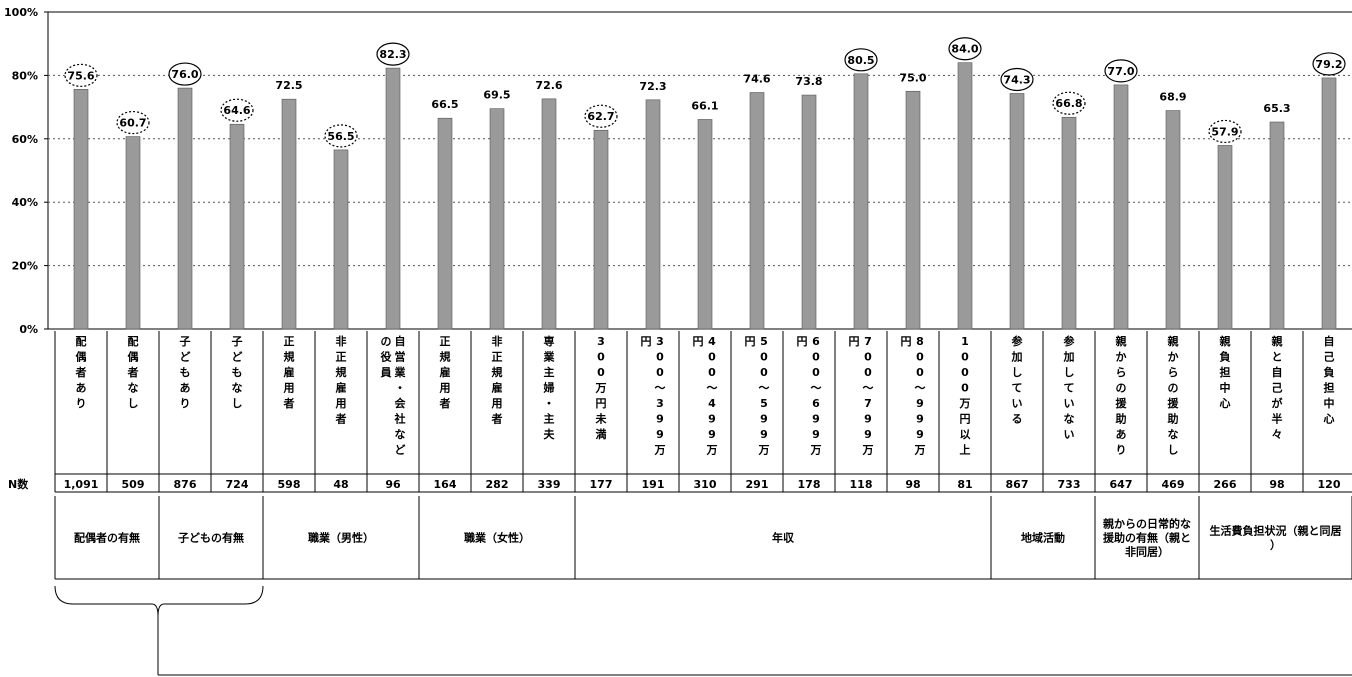 This screenshot has height=677, width=1352. What do you see at coordinates (185, 484) in the screenshot?
I see `n-value: 876` at bounding box center [185, 484].